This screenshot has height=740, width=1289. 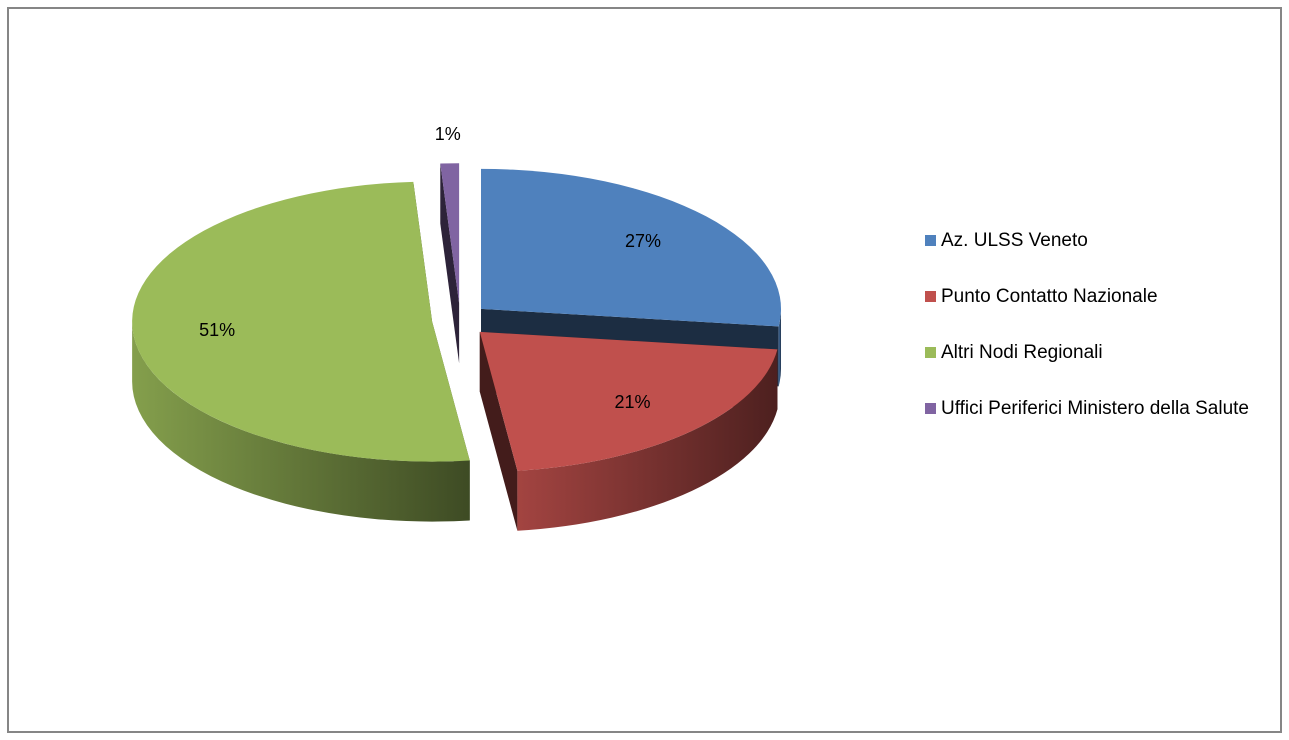 What do you see at coordinates (633, 402) in the screenshot?
I see `data-label: 21%` at bounding box center [633, 402].